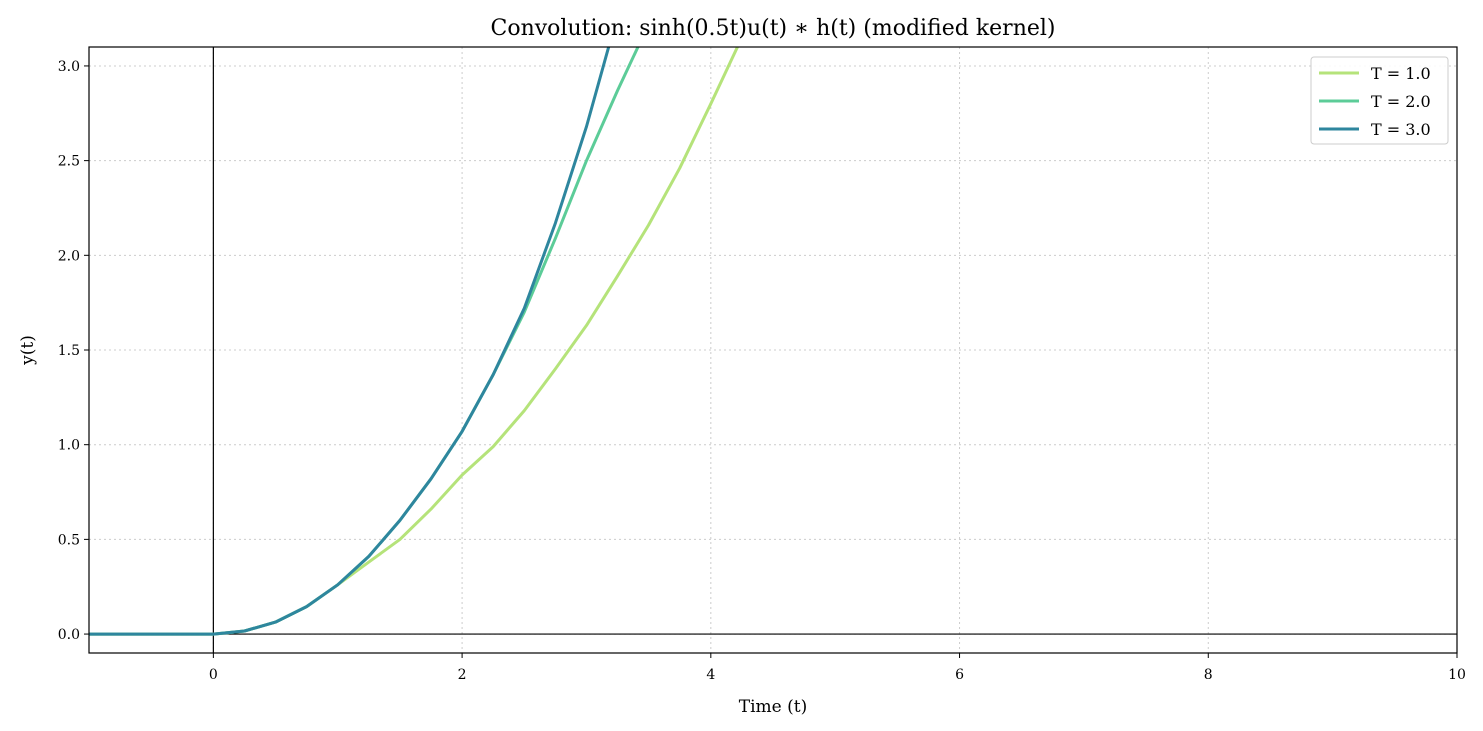  I want to click on x-tick-label: 8, so click(1208, 675).